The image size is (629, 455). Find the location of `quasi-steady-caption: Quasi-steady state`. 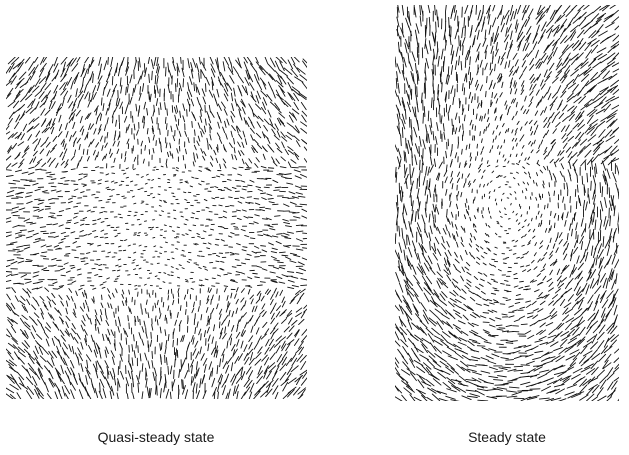

quasi-steady-caption: Quasi-steady state is located at coordinates (156, 437).